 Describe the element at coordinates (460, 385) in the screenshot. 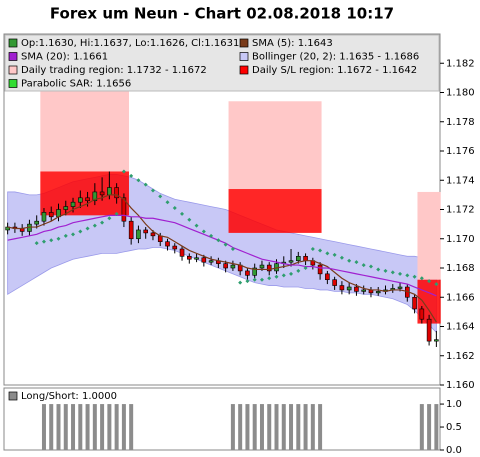

I see `y-tick-label: 1.160` at that location.